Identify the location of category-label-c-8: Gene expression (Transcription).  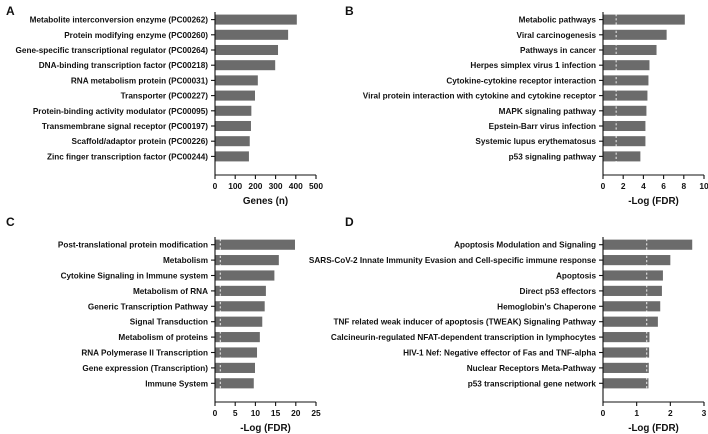
(145, 368).